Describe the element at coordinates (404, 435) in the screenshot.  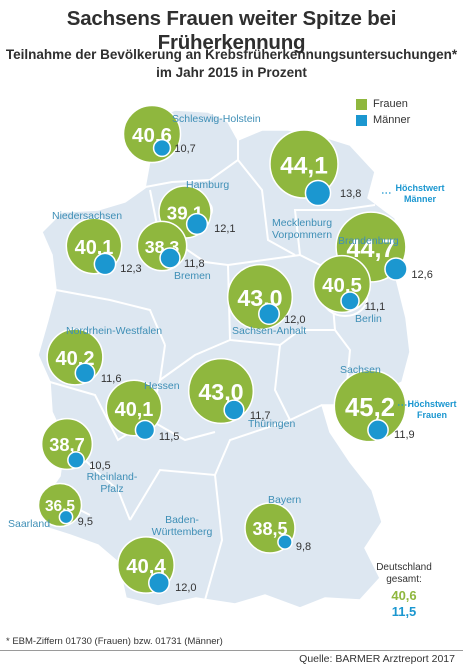
I see `men-value-sachsen: 11,9` at that location.